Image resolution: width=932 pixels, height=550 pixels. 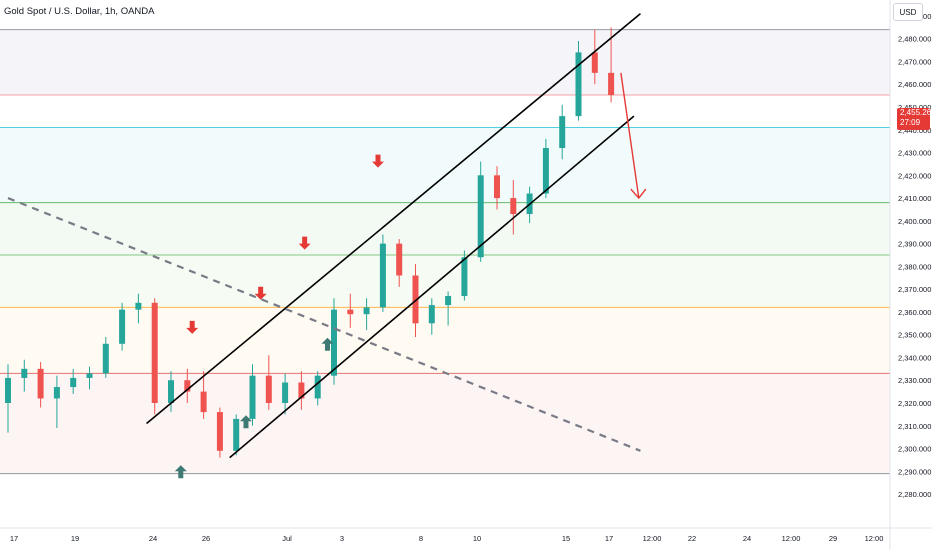 What do you see at coordinates (692, 538) in the screenshot?
I see `x-tick-label: 22` at bounding box center [692, 538].